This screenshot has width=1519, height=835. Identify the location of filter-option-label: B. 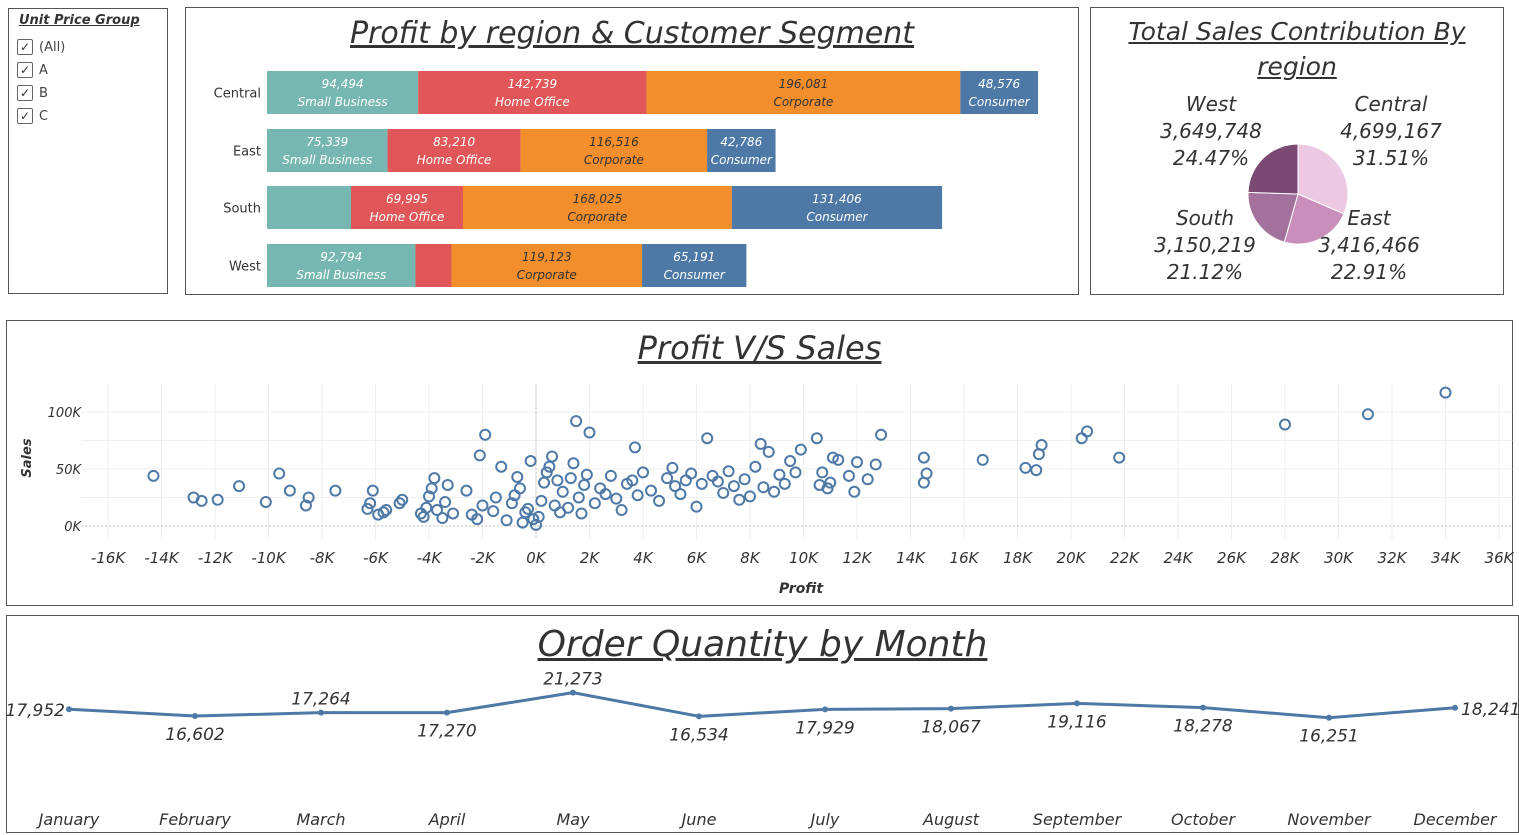
(43, 93).